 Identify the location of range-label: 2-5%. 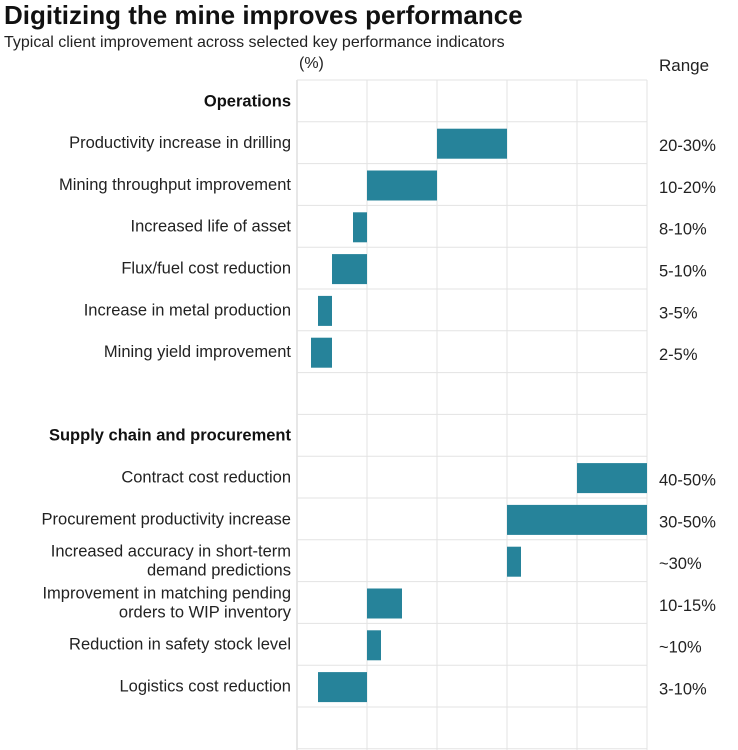
(678, 355).